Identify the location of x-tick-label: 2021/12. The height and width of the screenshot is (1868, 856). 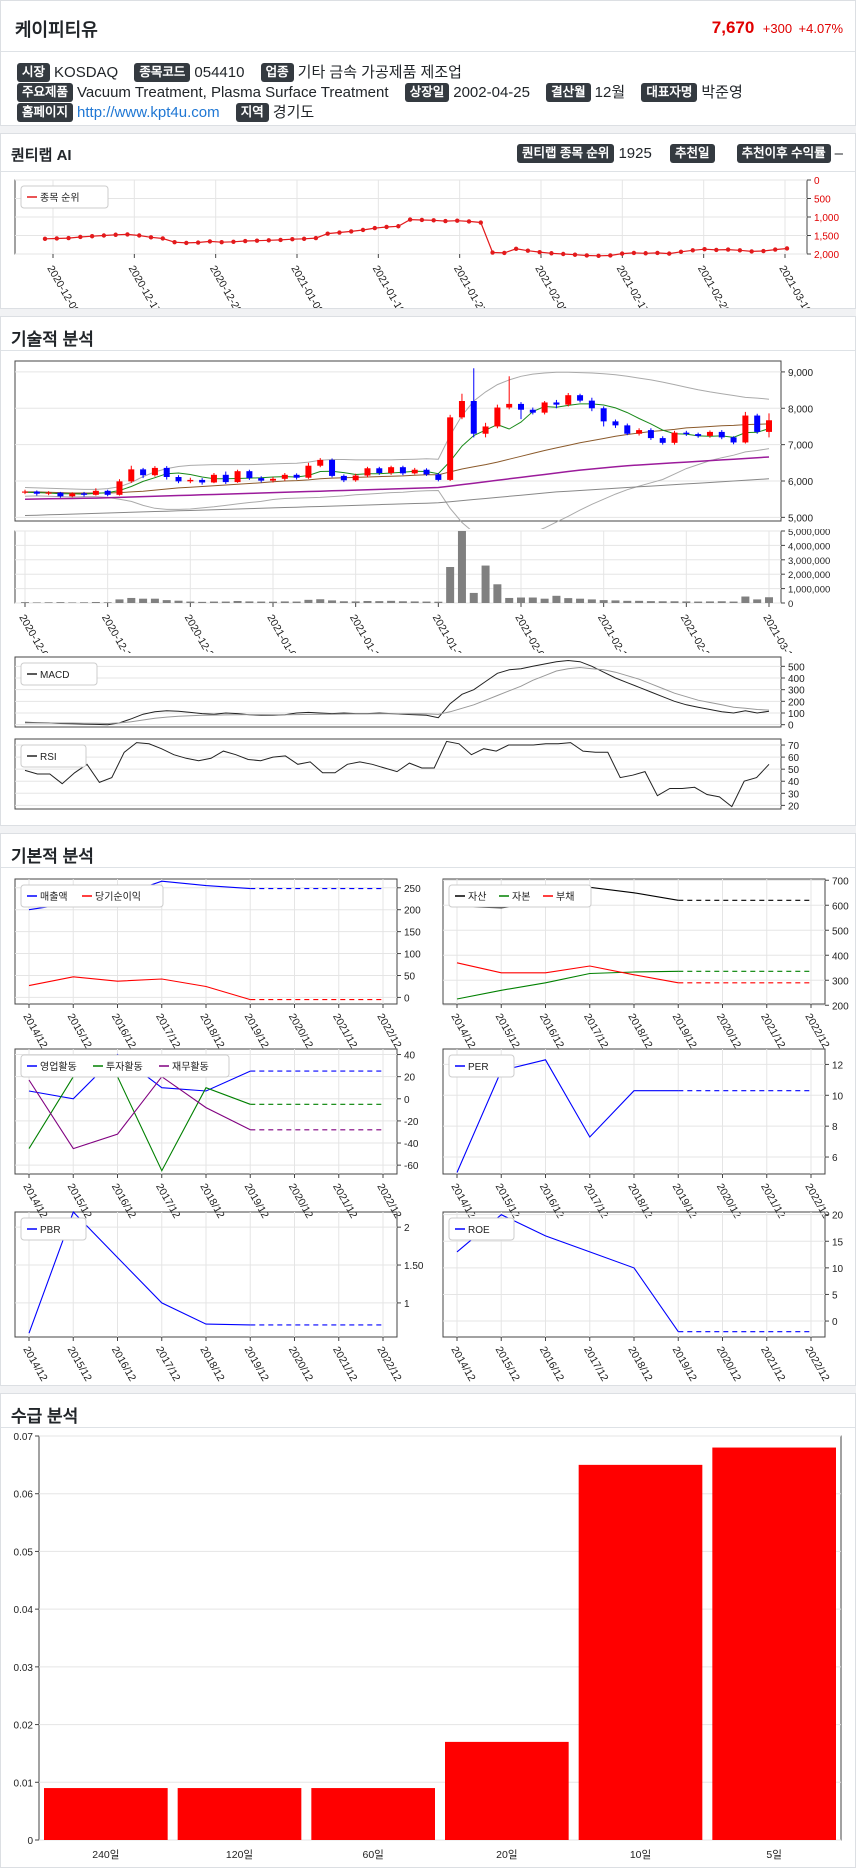
(344, 1364).